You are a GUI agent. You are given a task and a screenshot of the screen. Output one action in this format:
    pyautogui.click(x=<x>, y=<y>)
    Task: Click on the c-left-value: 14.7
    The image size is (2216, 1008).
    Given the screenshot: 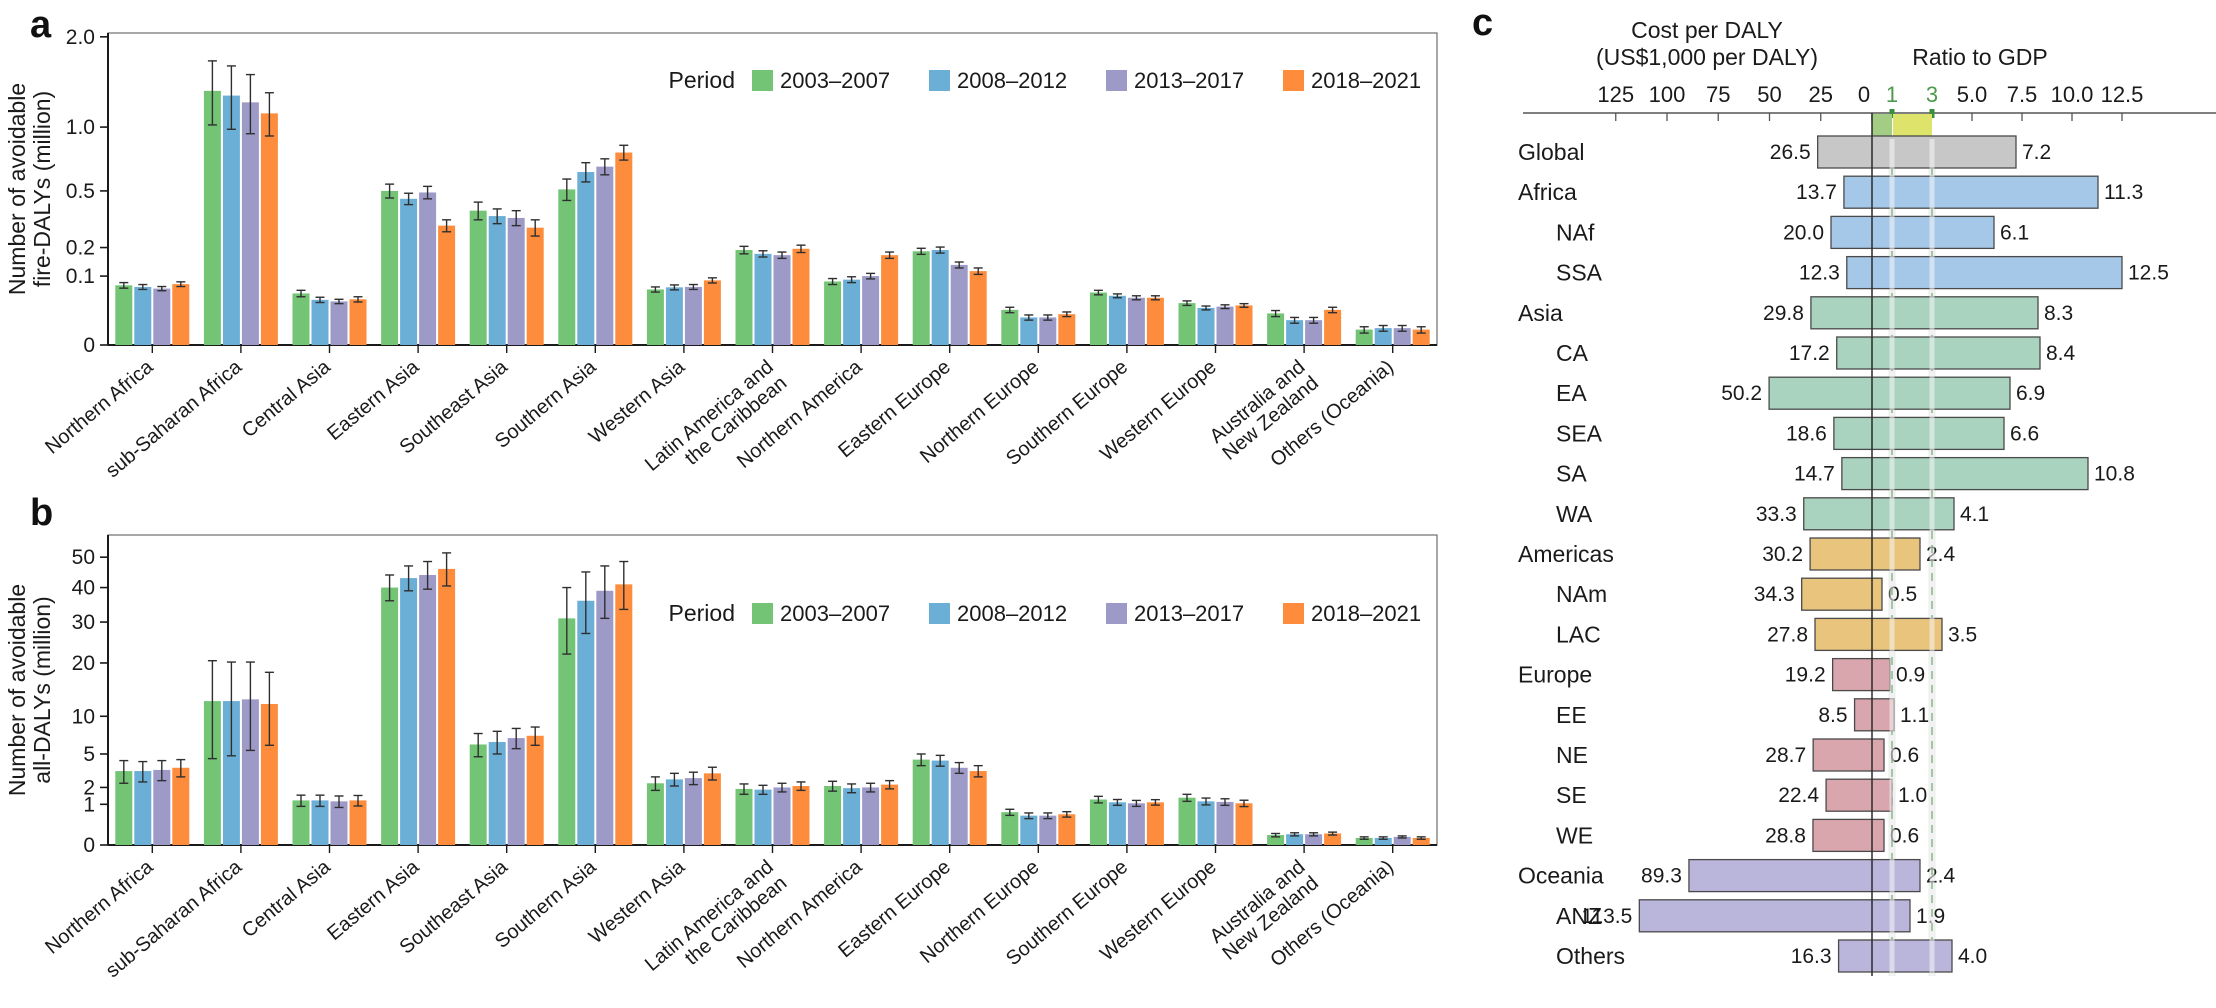 What is the action you would take?
    pyautogui.click(x=1814, y=474)
    